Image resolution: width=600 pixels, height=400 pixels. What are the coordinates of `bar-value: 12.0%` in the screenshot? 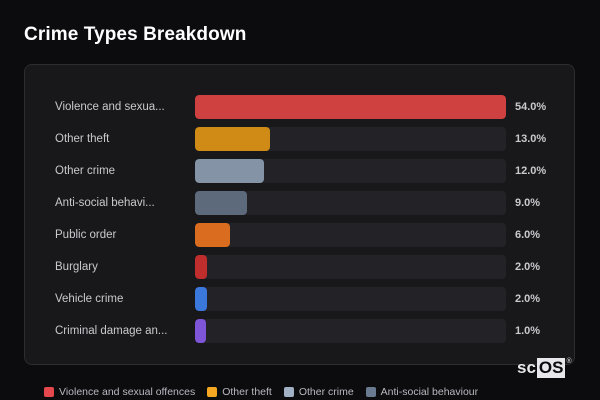 It's located at (531, 171).